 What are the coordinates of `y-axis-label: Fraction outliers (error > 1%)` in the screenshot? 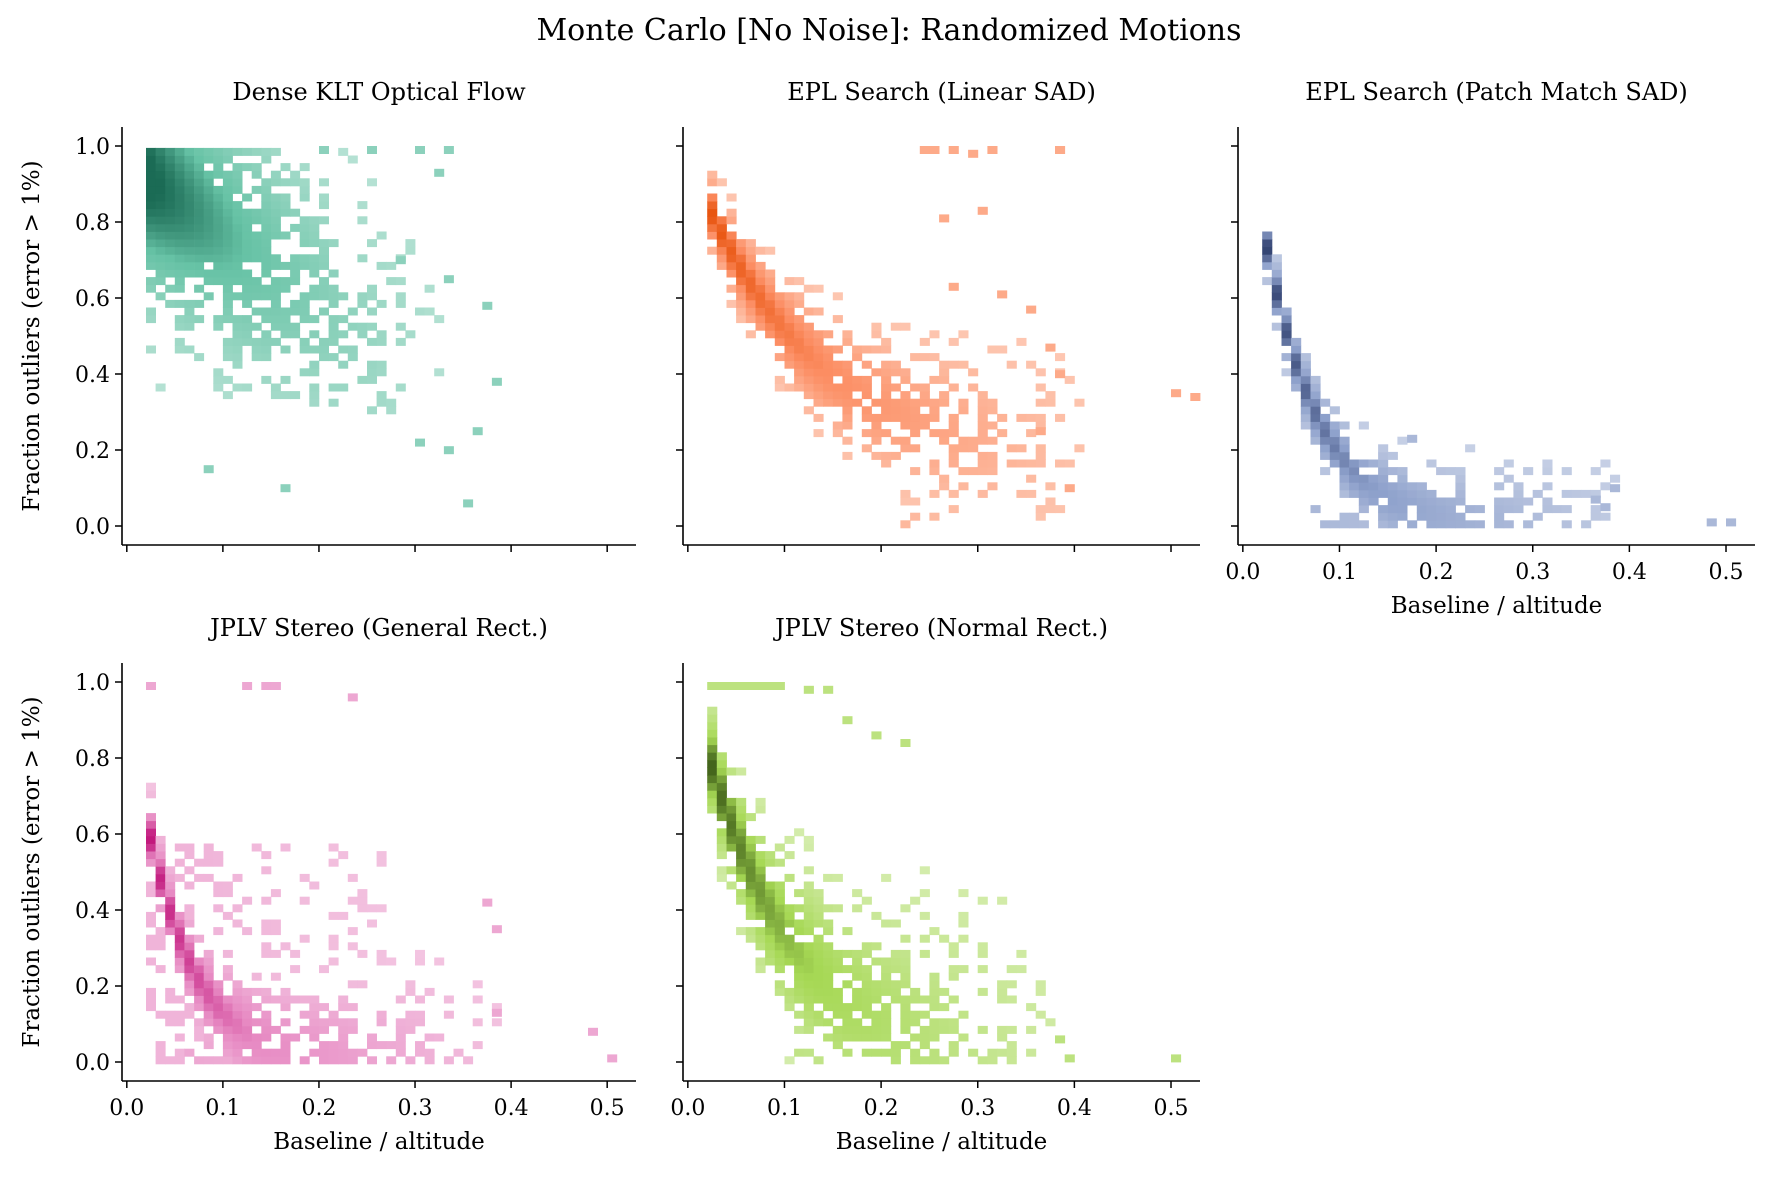 It's located at (32, 335).